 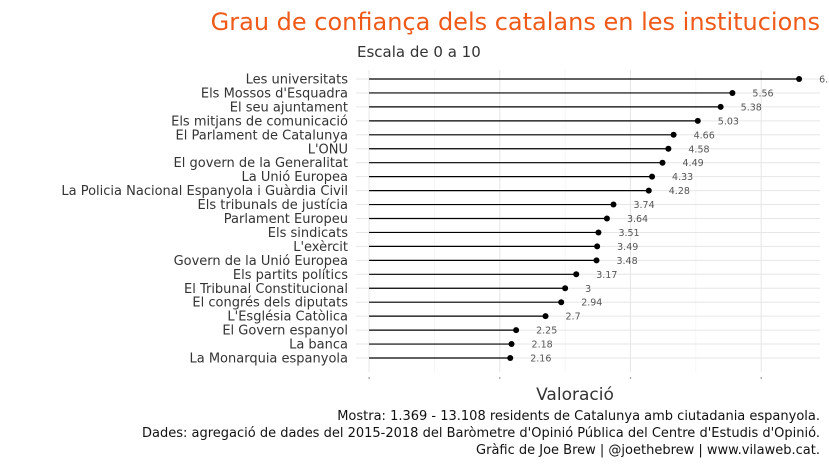 What do you see at coordinates (628, 233) in the screenshot?
I see `value-label: 3.51` at bounding box center [628, 233].